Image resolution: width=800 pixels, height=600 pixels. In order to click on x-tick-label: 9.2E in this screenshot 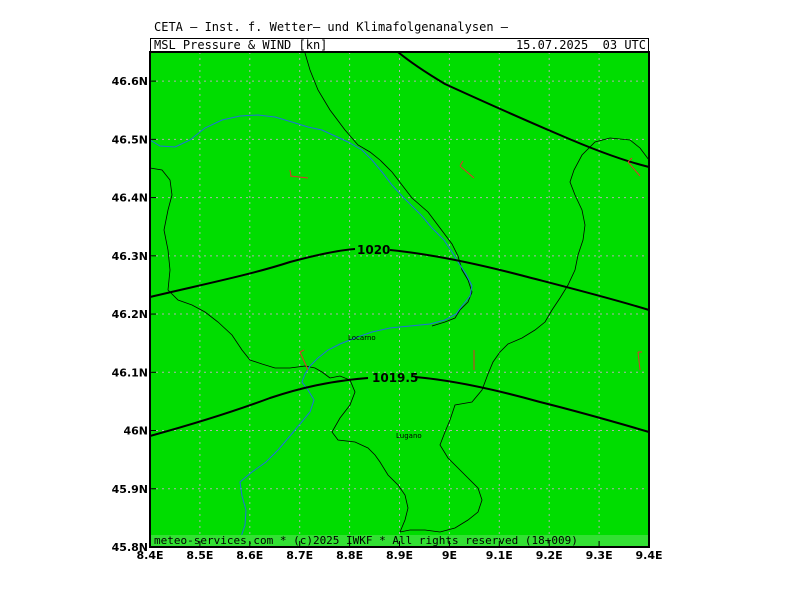, I will do `click(549, 555)`.